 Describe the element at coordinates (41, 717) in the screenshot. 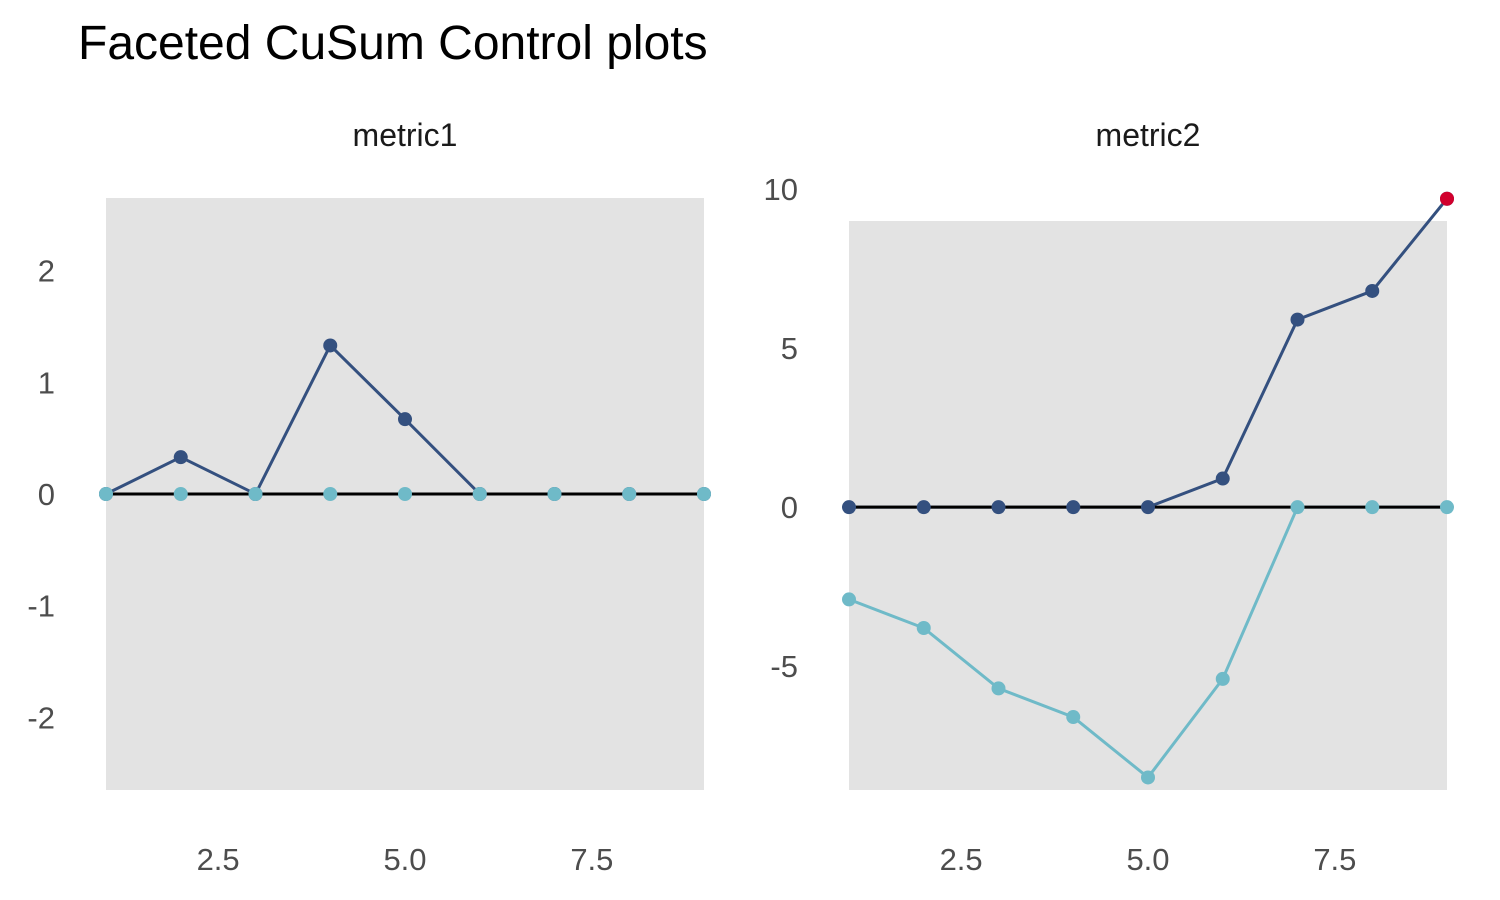

I see `y-tick-label: -2` at that location.